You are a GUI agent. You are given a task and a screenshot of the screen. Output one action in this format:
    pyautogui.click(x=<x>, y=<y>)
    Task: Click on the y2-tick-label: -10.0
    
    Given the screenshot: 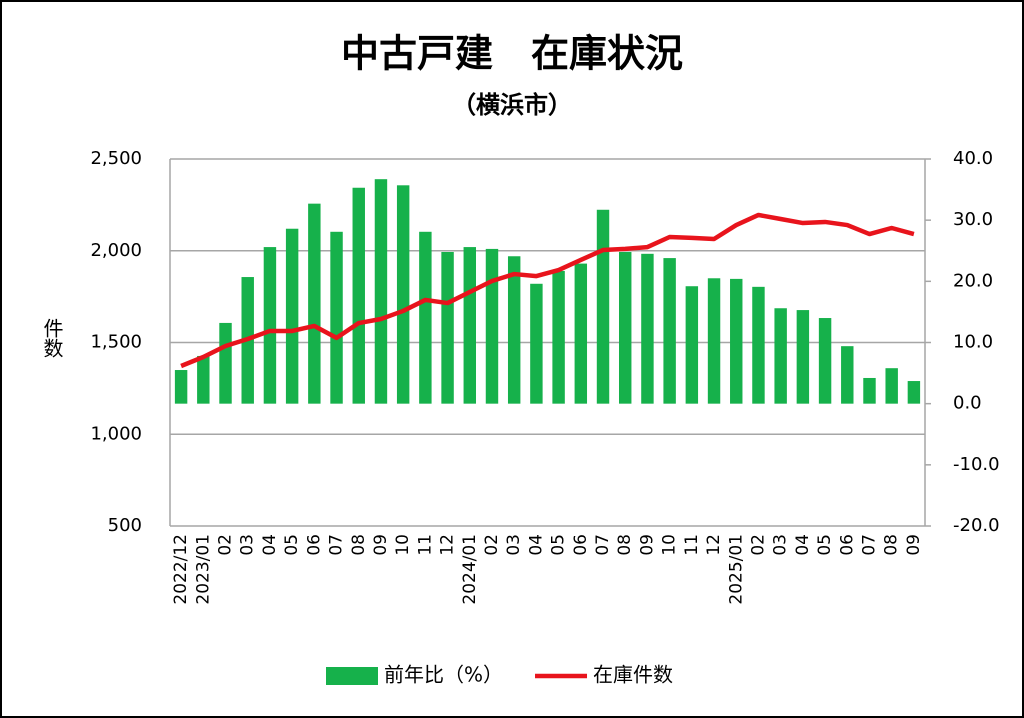 What is the action you would take?
    pyautogui.click(x=976, y=464)
    